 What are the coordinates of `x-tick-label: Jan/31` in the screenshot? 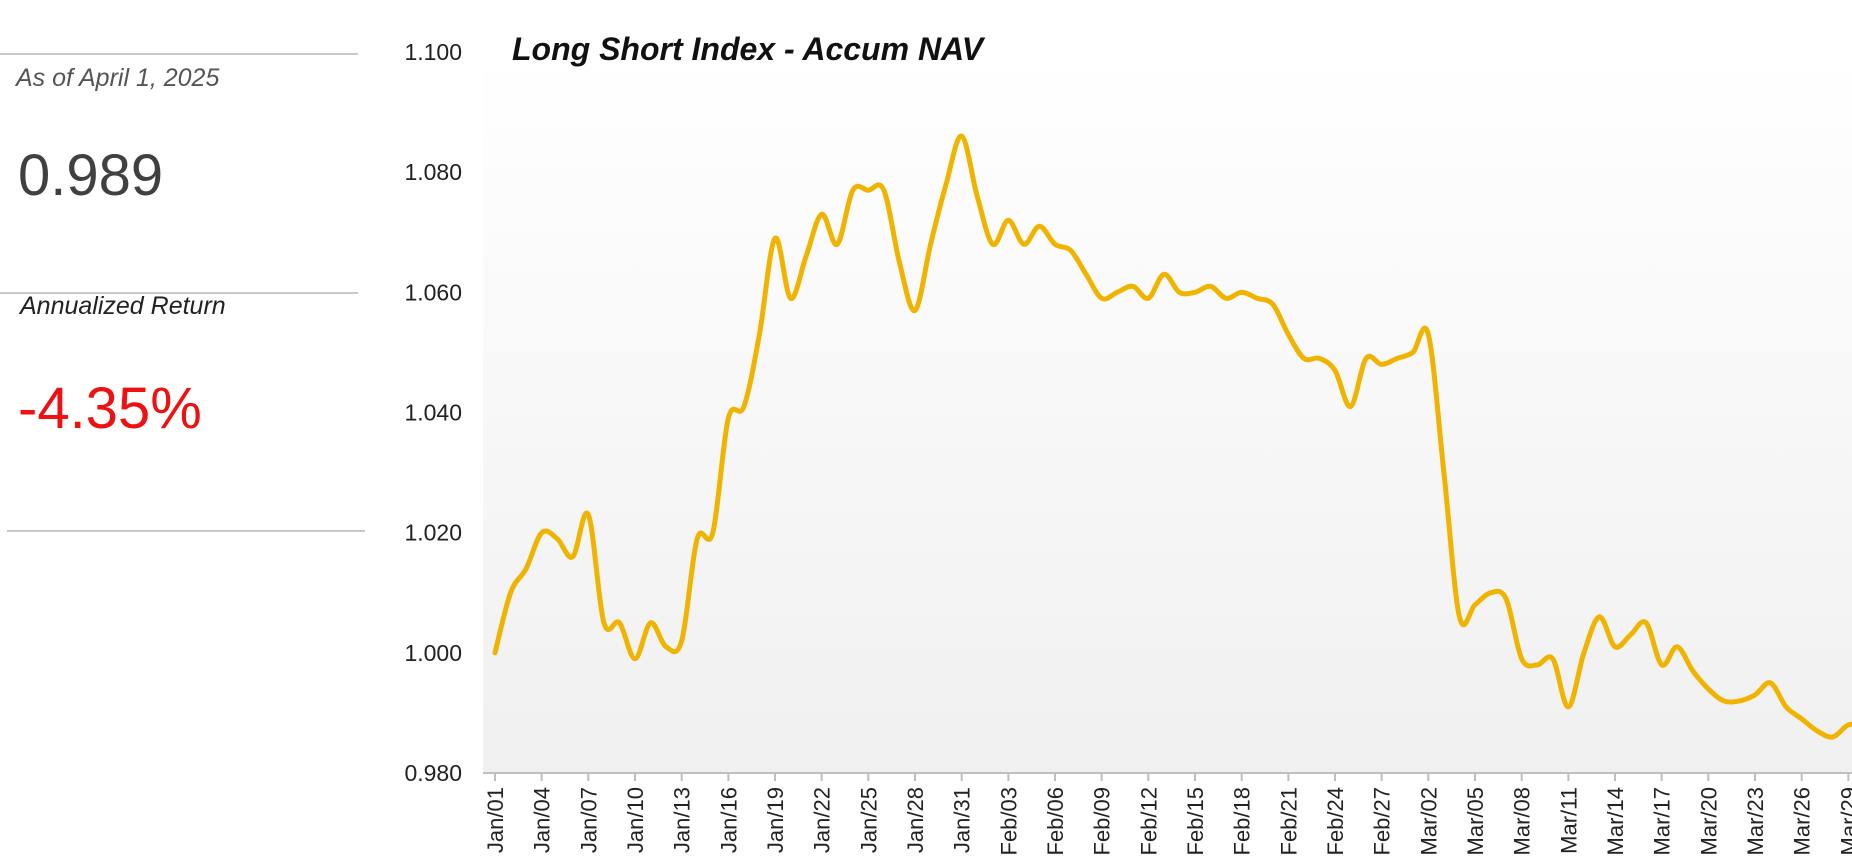 It's located at (962, 820).